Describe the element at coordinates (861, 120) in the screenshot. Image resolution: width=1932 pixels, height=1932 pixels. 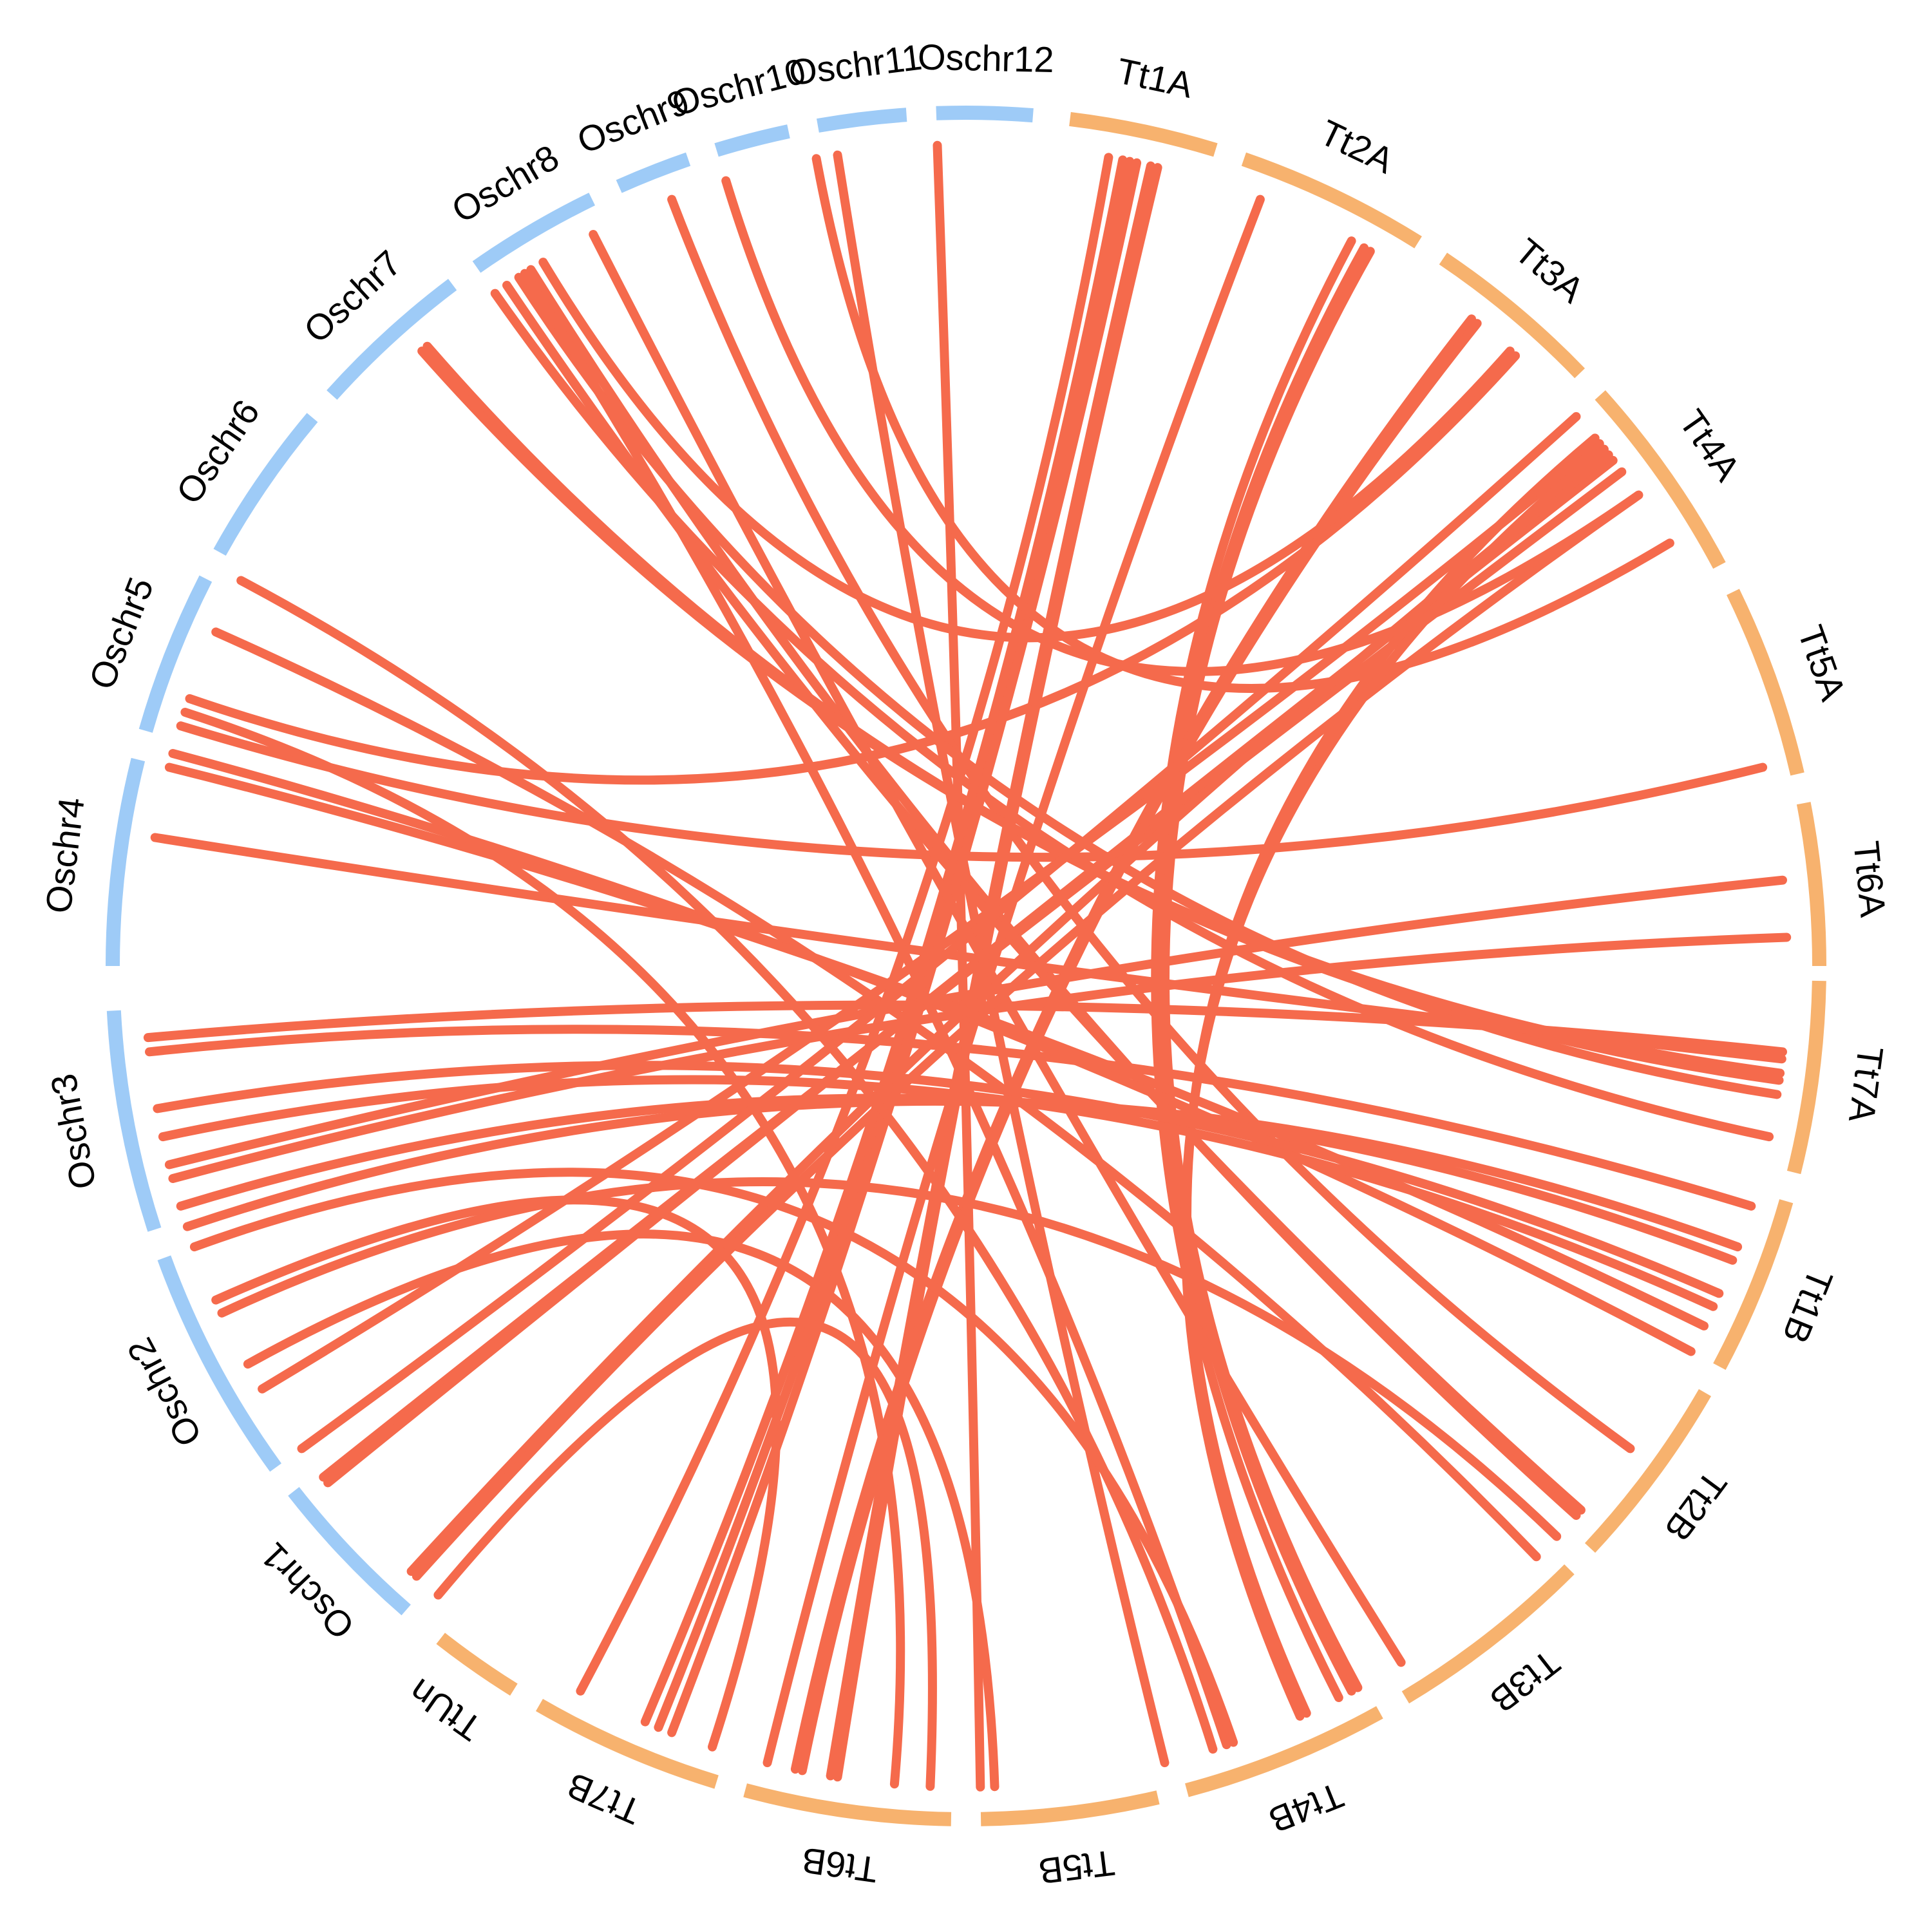
I see `chromosome-arc-oschr11` at that location.